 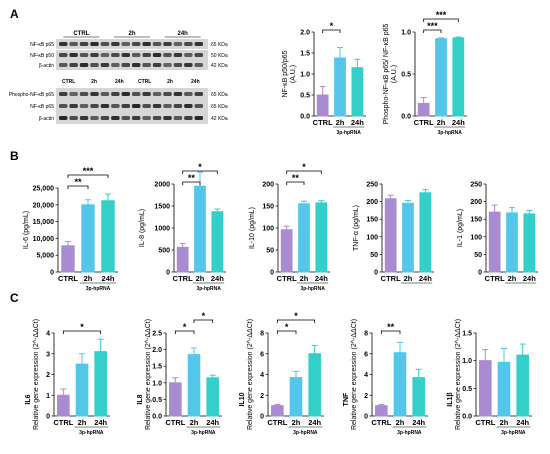 I want to click on y-tick-label: 1.0, so click(x=467, y=361).